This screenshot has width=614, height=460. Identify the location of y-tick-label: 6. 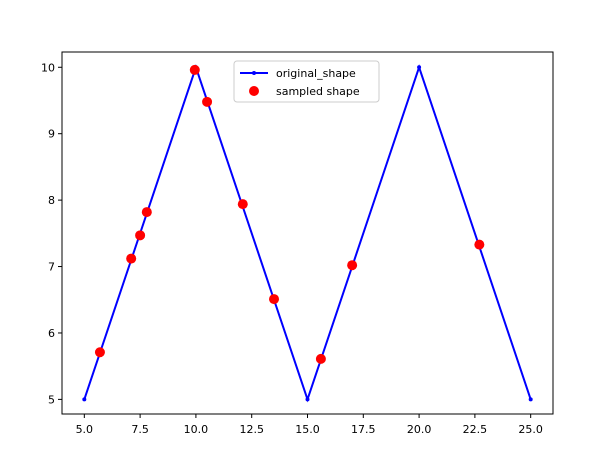
(51, 333).